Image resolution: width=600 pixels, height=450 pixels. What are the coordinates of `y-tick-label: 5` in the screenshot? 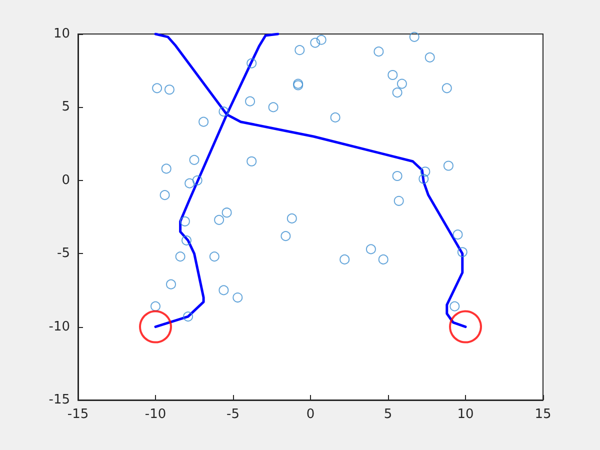 It's located at (66, 107).